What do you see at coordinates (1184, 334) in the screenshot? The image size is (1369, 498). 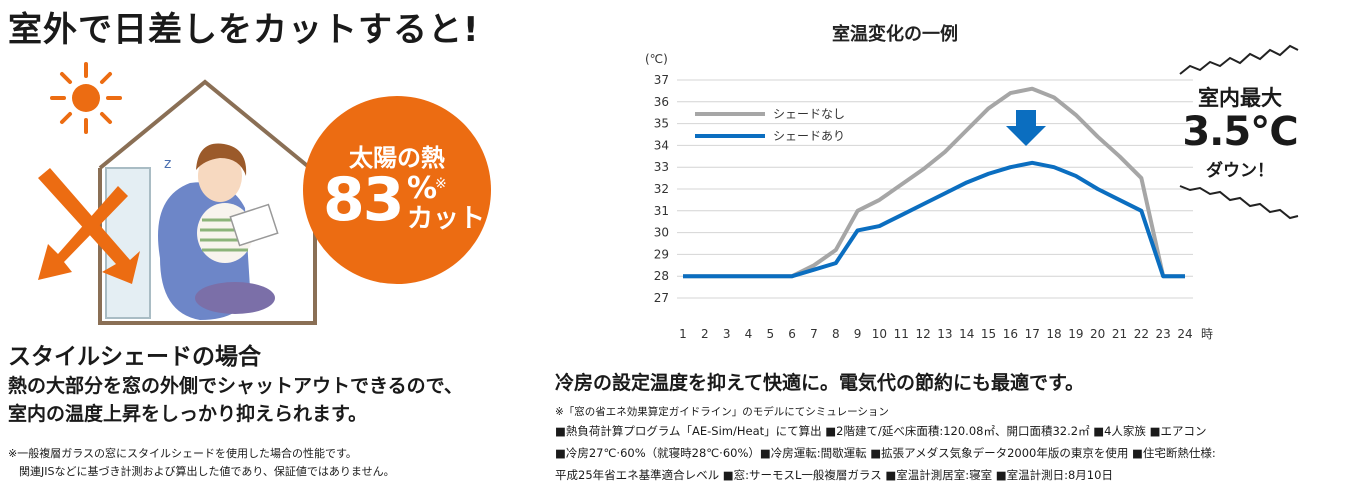 I see `x-tick-label: 24` at bounding box center [1184, 334].